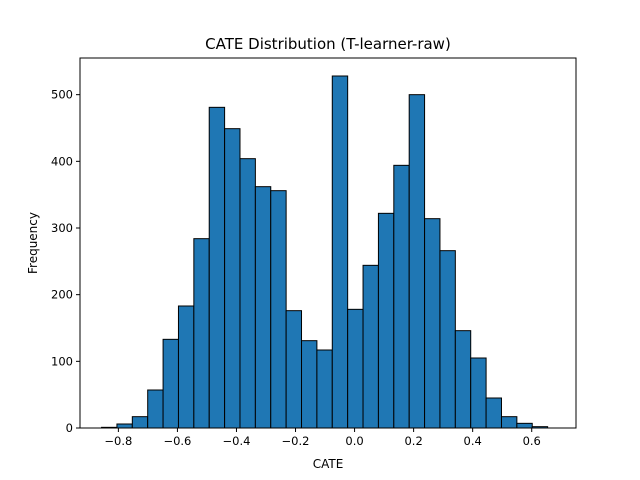 This screenshot has height=480, width=640. Describe the element at coordinates (62, 161) in the screenshot. I see `y-tick-label: 400` at that location.